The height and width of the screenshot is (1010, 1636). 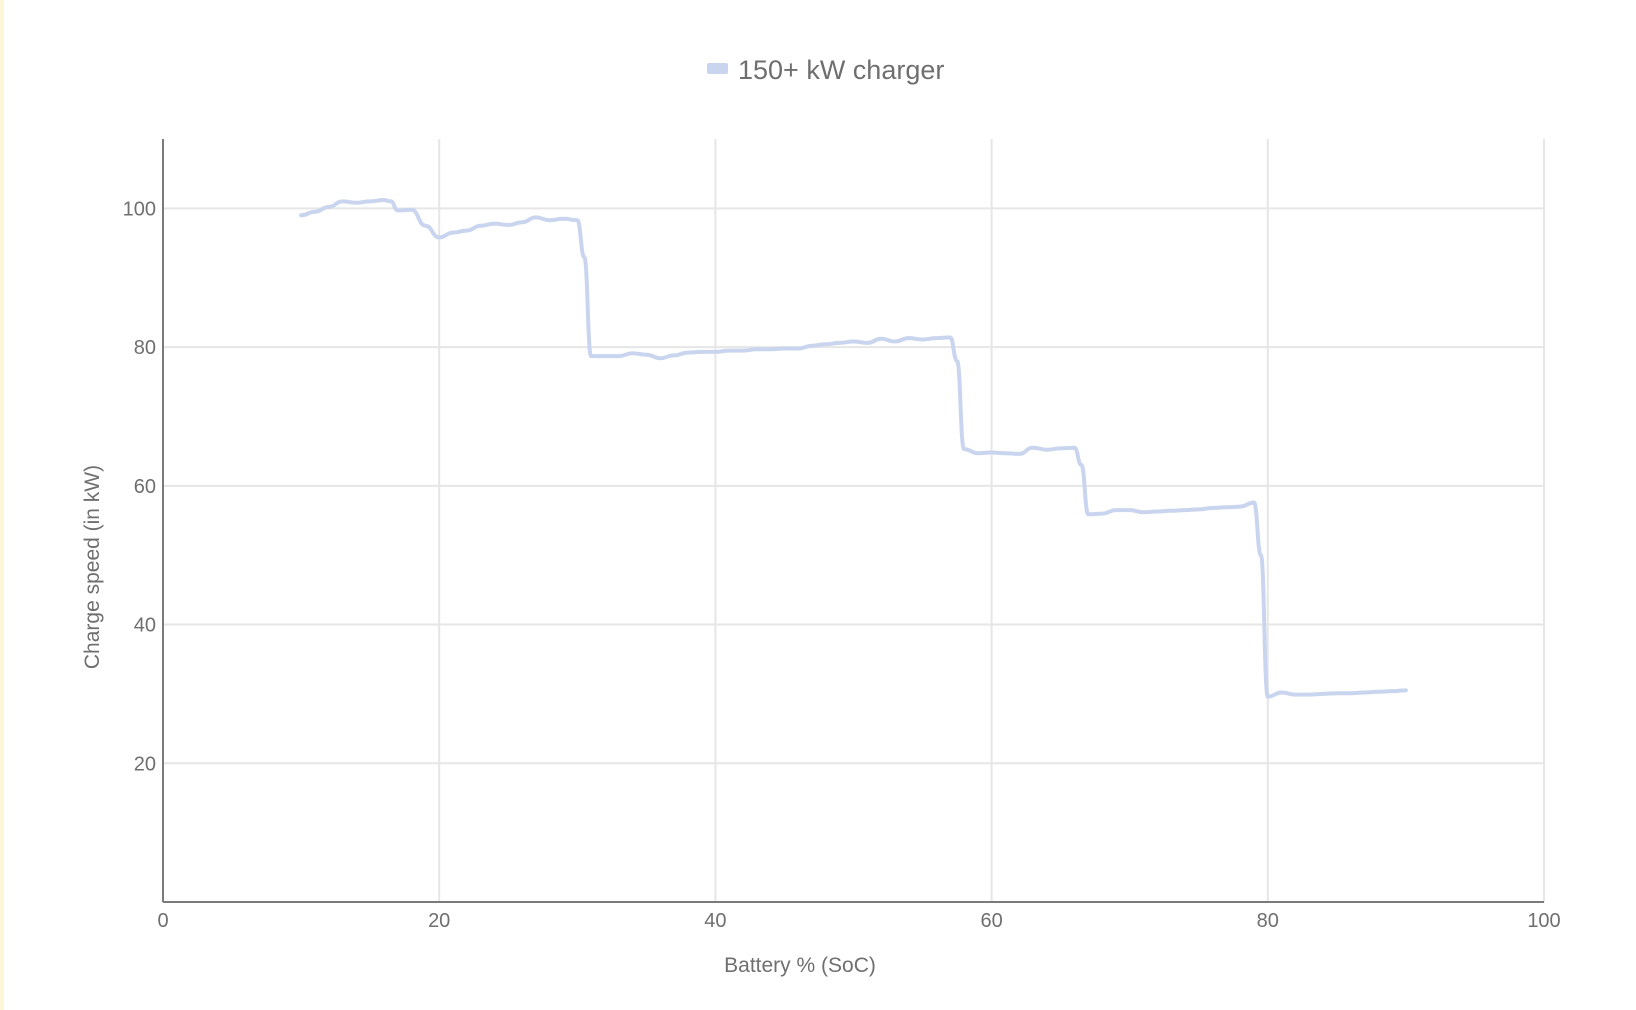 I want to click on x-tick-label: 0, so click(x=162, y=921).